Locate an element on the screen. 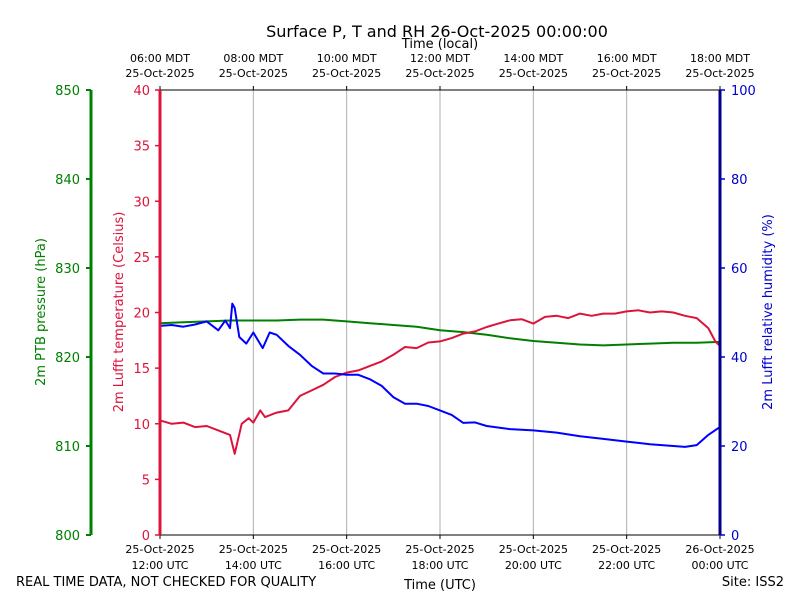 The height and width of the screenshot is (604, 800). top-tick-label-time: 16:00 MDT is located at coordinates (627, 58).